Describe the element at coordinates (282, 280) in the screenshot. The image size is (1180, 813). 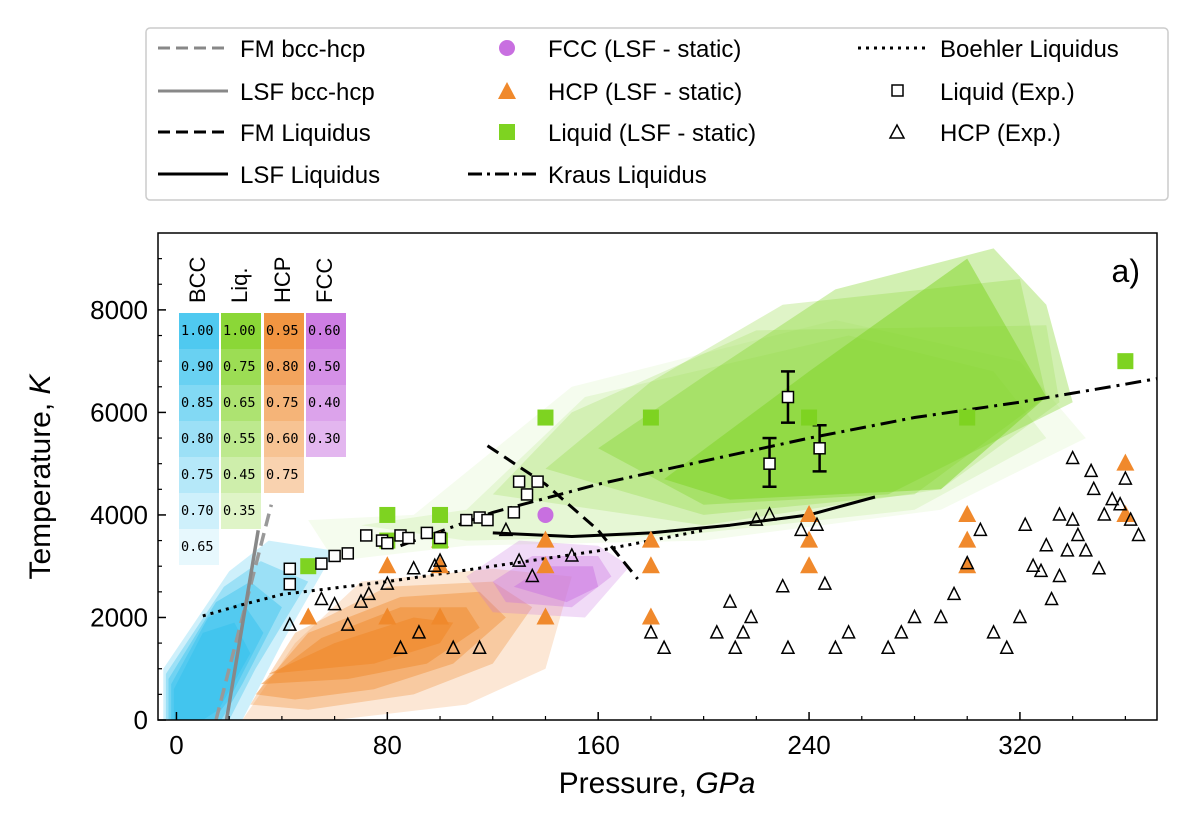
I see `table-header-hcp: HCP` at that location.